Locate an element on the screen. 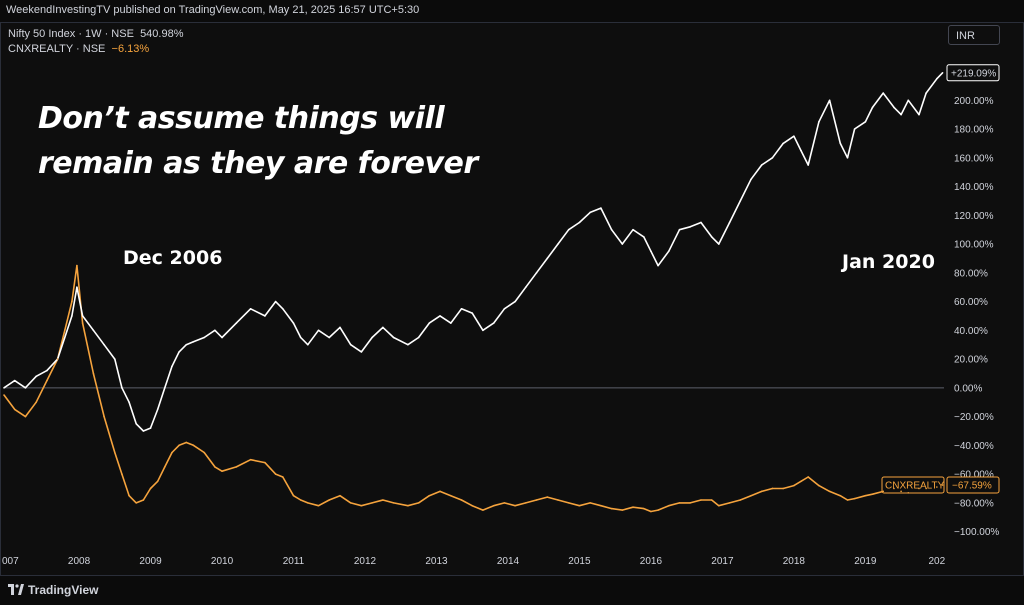 The width and height of the screenshot is (1024, 605). x-tick-label: 2010 is located at coordinates (222, 561).